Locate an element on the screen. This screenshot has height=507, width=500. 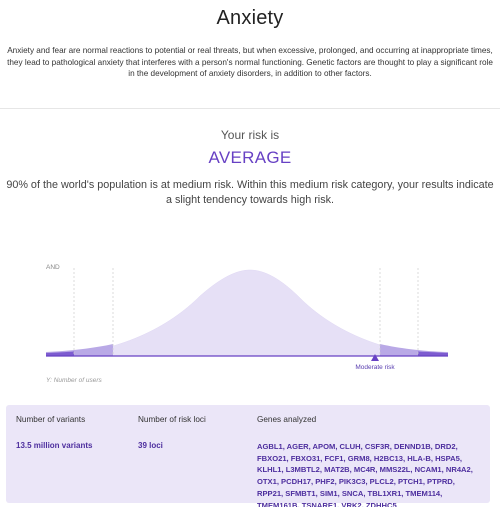
risk-value: AVERAGE is located at coordinates (250, 157).